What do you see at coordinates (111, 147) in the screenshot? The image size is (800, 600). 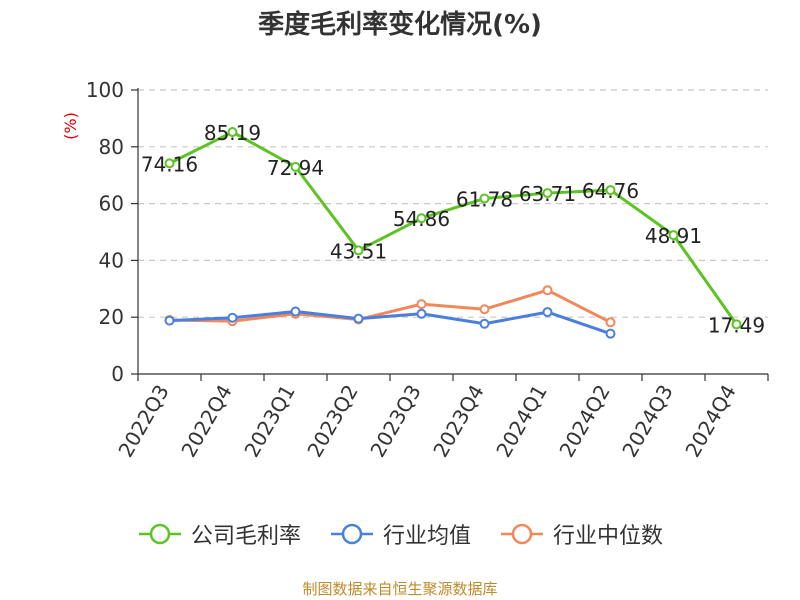 I see `y-tick-label: 80` at bounding box center [111, 147].